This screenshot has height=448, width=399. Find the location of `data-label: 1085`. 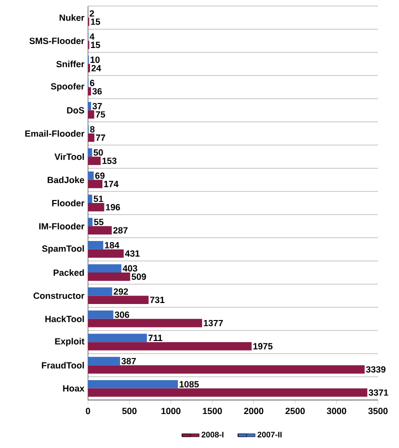

data-label: 1085 is located at coordinates (189, 384).